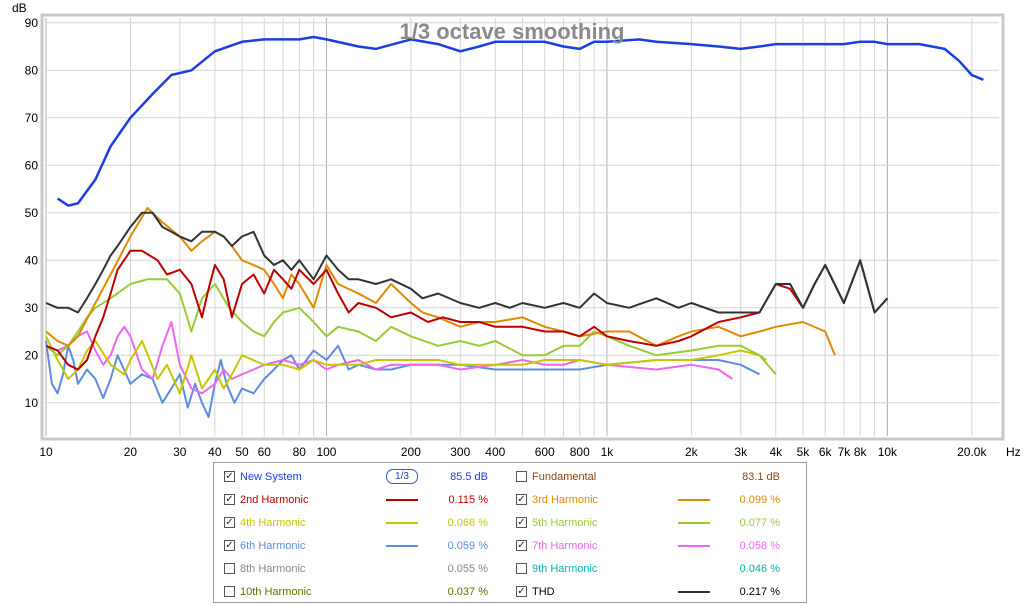 The image size is (1024, 605). Describe the element at coordinates (512, 31) in the screenshot. I see `chart-title: 1/3 octave smoothing` at that location.